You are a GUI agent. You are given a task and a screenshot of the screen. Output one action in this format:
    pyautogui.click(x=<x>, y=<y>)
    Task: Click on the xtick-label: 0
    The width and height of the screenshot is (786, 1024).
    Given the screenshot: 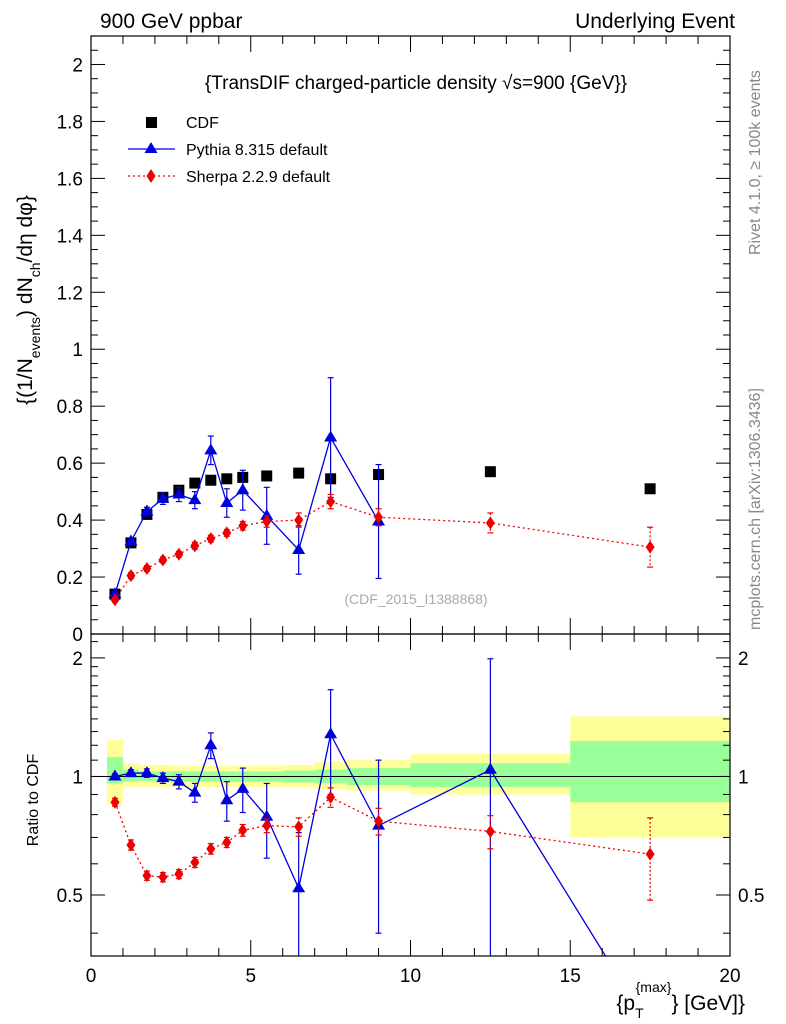 What is the action you would take?
    pyautogui.click(x=91, y=976)
    